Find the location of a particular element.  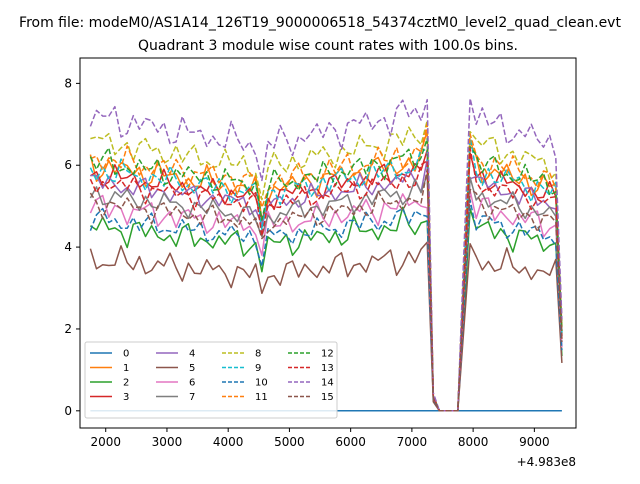

legend-label-15: 15 is located at coordinates (327, 397).